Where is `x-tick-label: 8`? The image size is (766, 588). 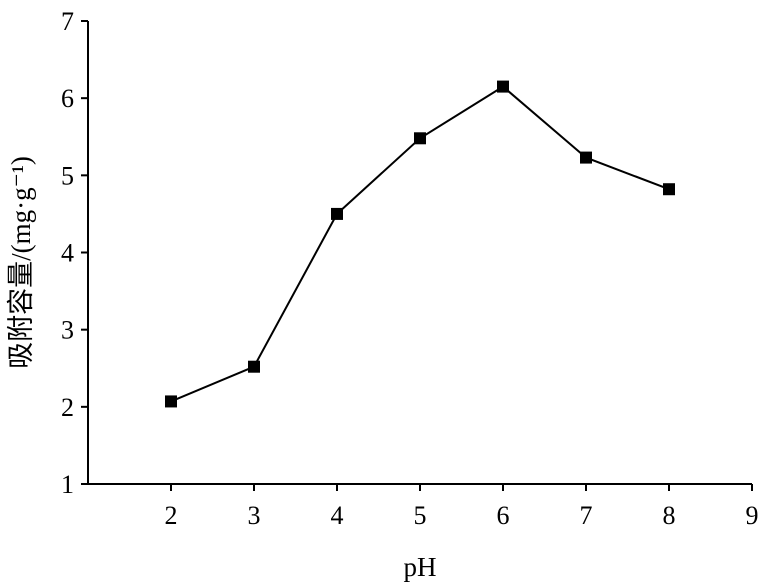 x-tick-label: 8 is located at coordinates (669, 515).